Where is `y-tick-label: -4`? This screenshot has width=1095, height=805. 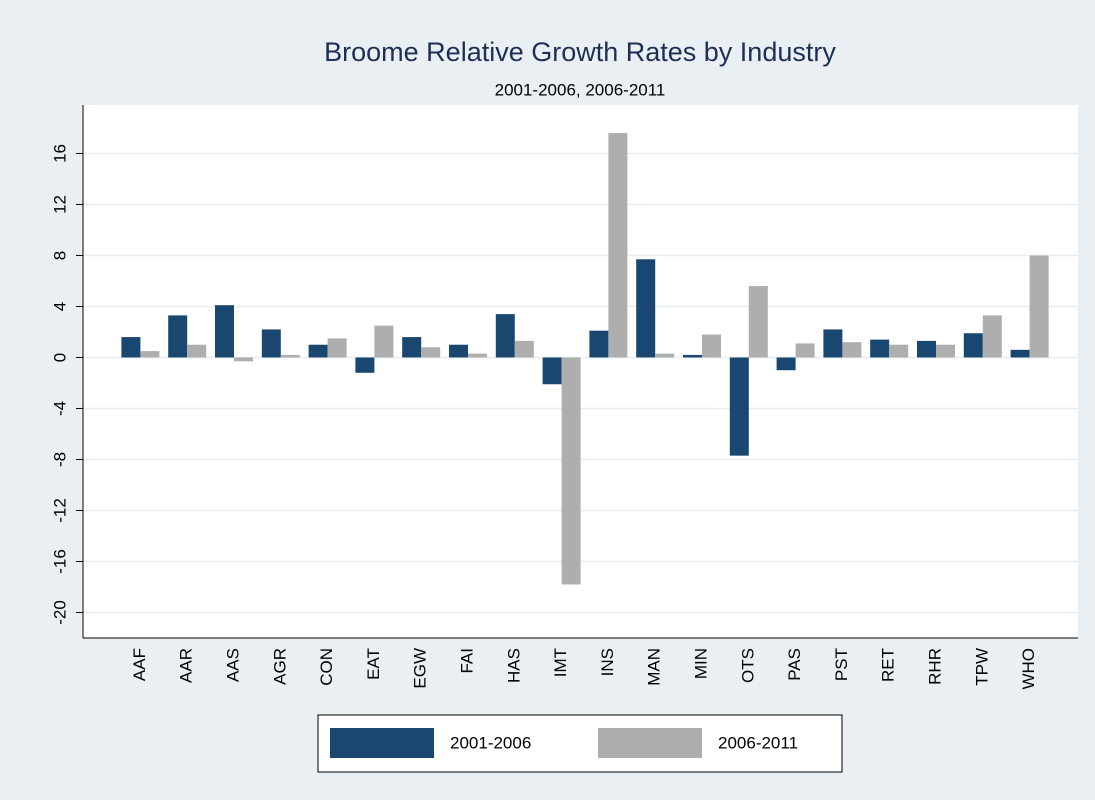
y-tick-label: -4 is located at coordinates (59, 408).